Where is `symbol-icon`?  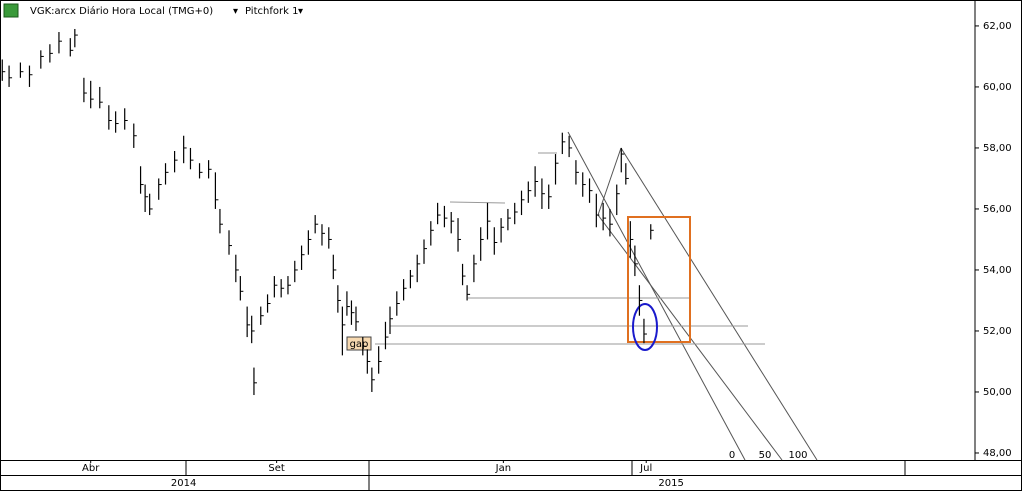
symbol-icon is located at coordinates (11, 10).